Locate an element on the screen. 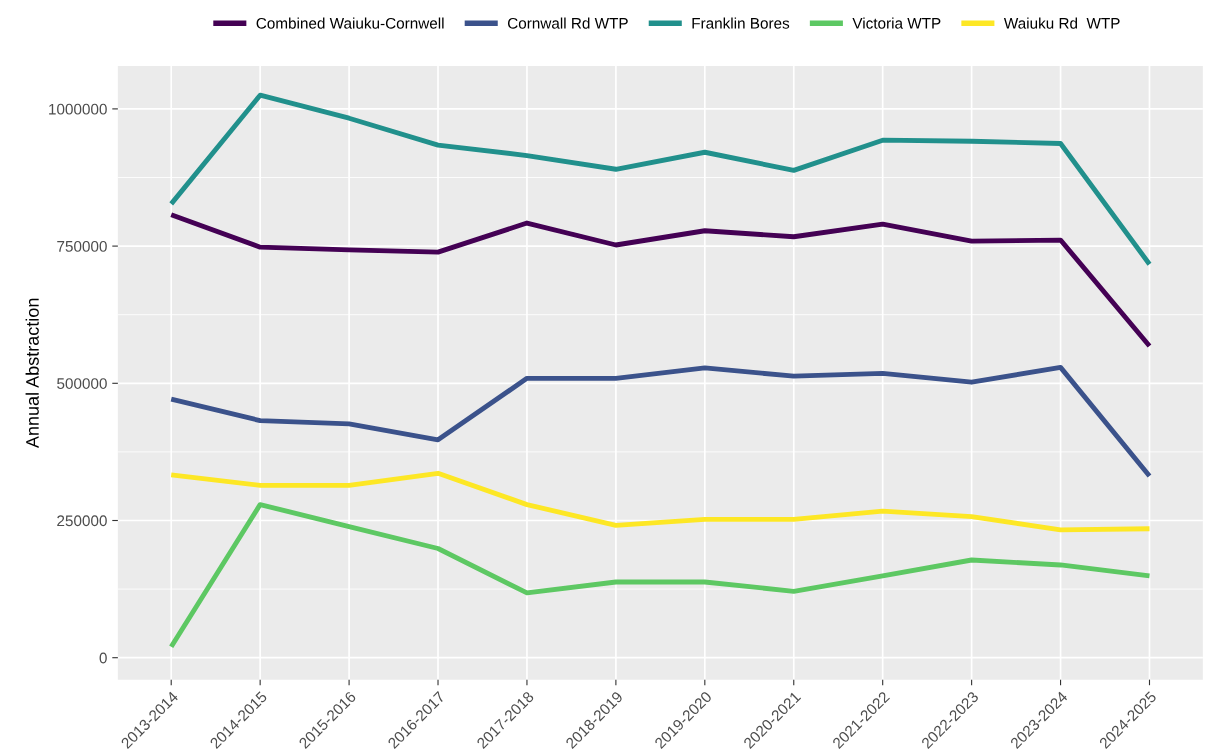  legend-label: Cornwall Rd WTP is located at coordinates (567, 23).